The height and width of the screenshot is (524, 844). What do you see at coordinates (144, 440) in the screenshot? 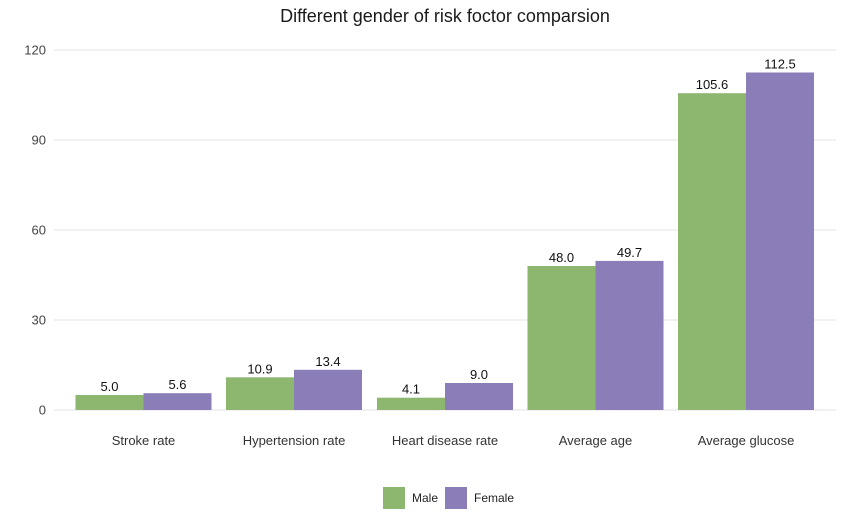
I see `x-category-label: Stroke rate` at bounding box center [144, 440].